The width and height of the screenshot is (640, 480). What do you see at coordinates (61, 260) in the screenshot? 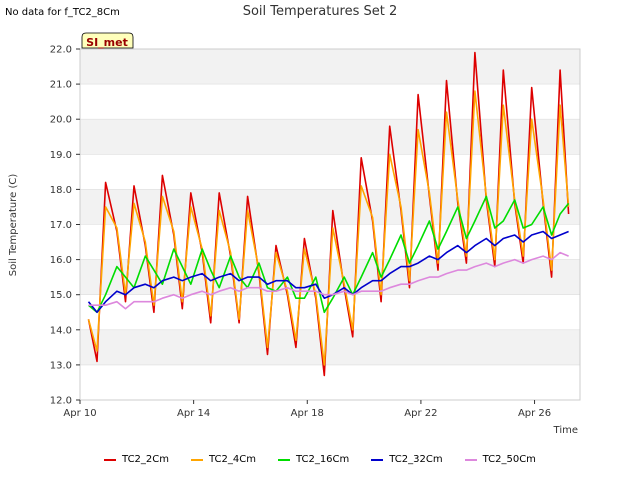
I see `y-tick-label: 16.0` at bounding box center [61, 260].